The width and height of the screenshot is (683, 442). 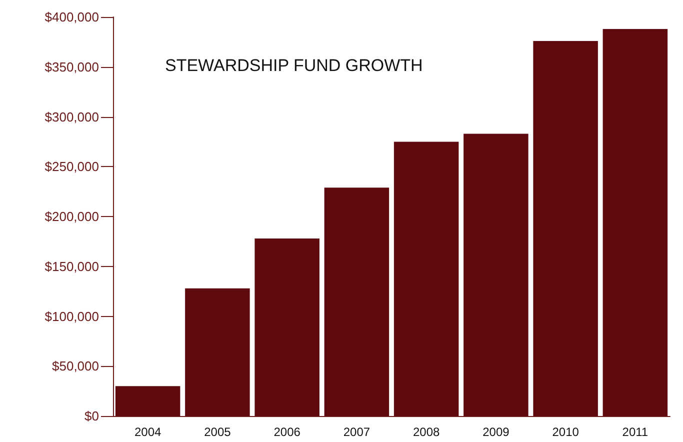 I want to click on y-tick-label: $400,000, so click(x=71, y=17).